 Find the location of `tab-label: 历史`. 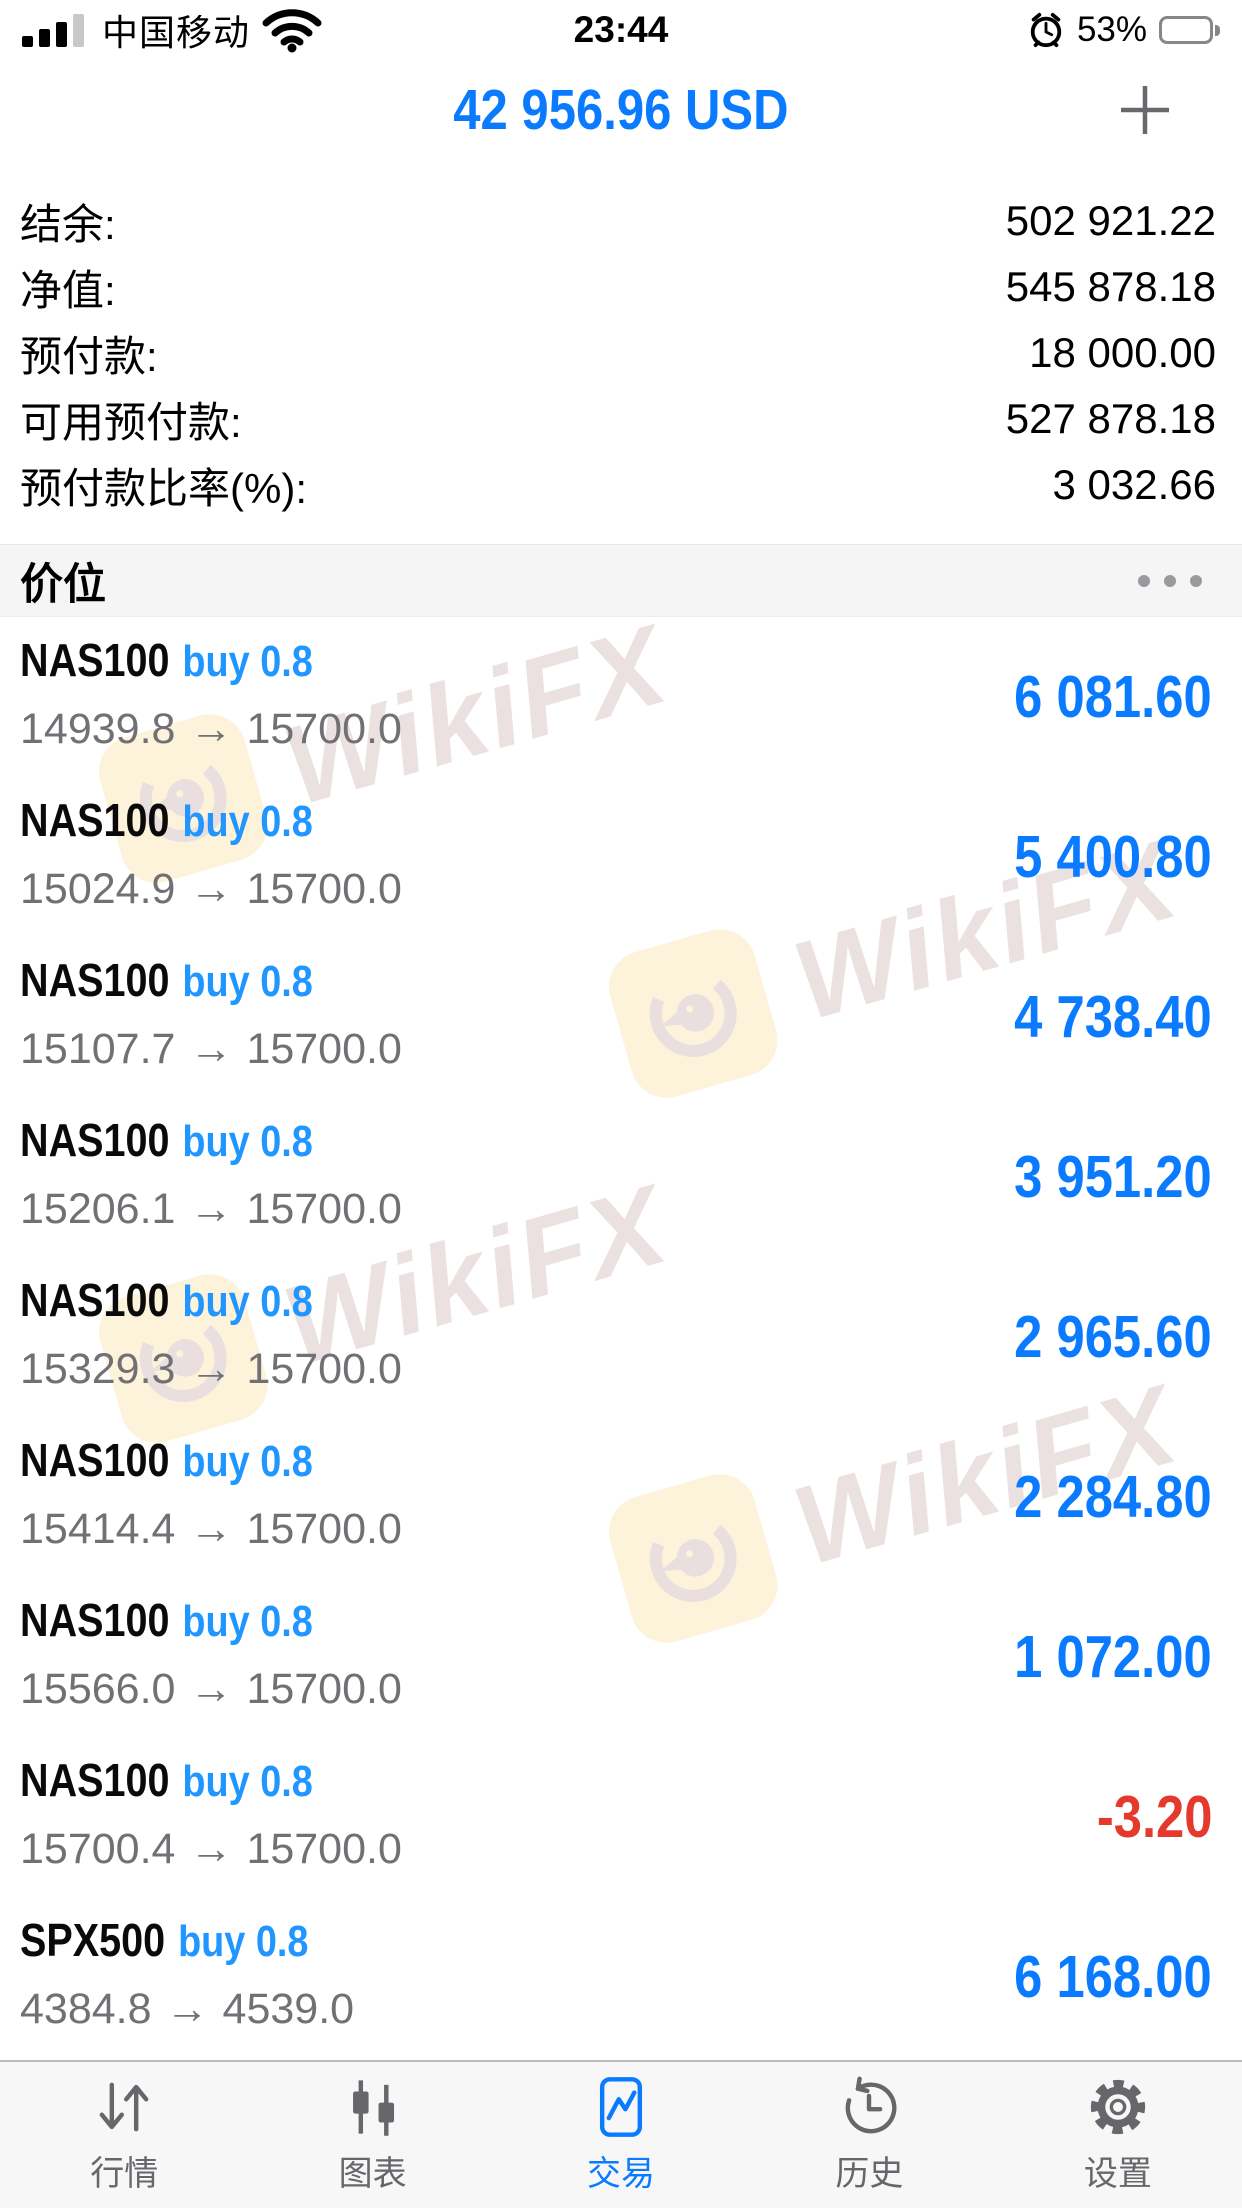

tab-label: 历史 is located at coordinates (869, 2174).